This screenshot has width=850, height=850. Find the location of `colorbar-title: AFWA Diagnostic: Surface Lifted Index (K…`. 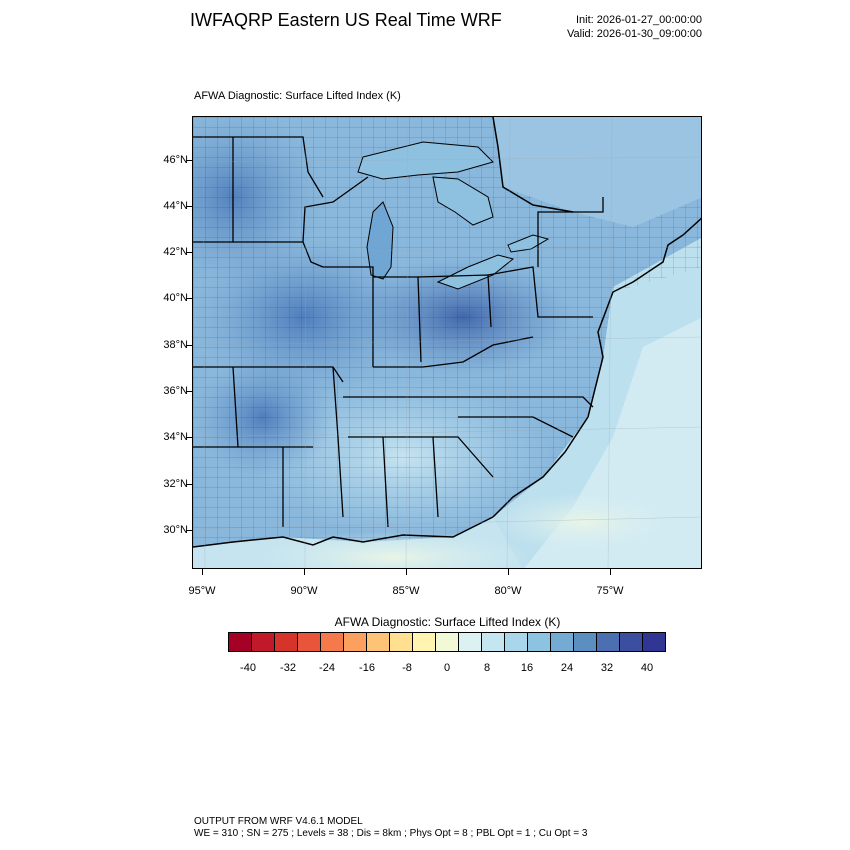

colorbar-title: AFWA Diagnostic: Surface Lifted Index (K… is located at coordinates (447, 622).